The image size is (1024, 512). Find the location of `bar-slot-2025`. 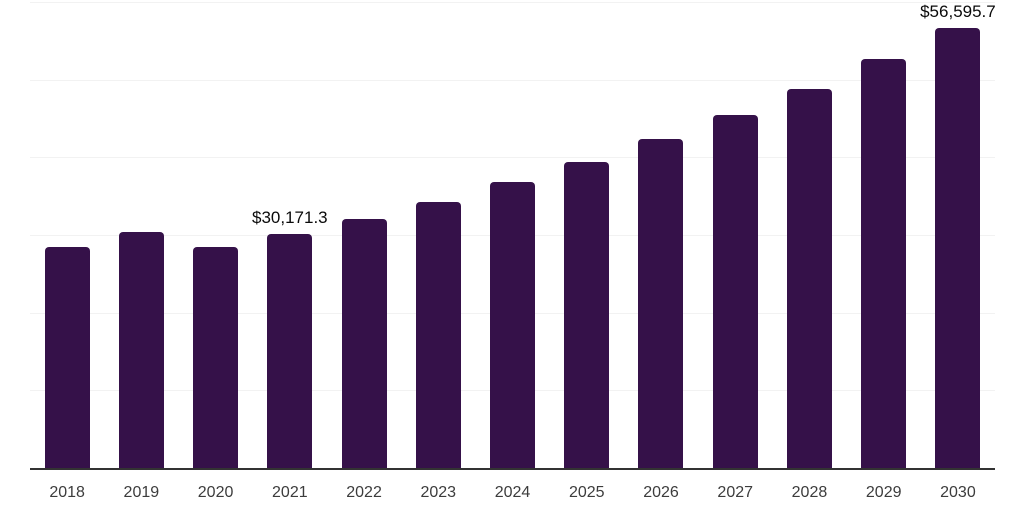

bar-slot-2025 is located at coordinates (587, 235).